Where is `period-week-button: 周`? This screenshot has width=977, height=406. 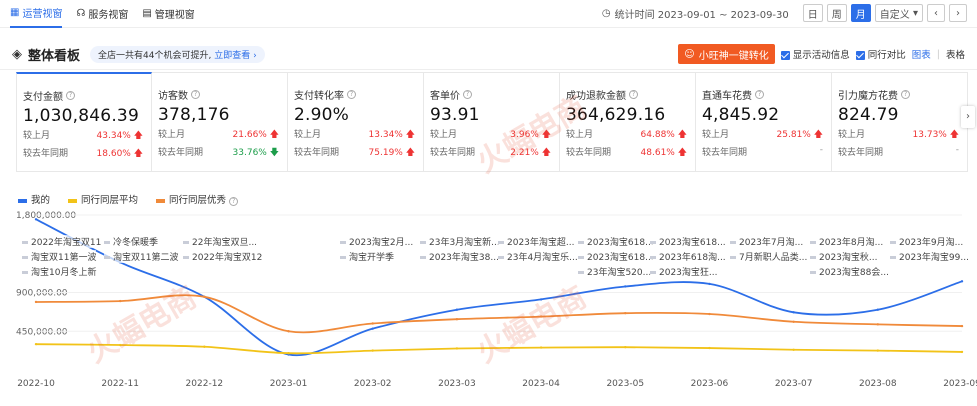 period-week-button: 周 is located at coordinates (836, 13).